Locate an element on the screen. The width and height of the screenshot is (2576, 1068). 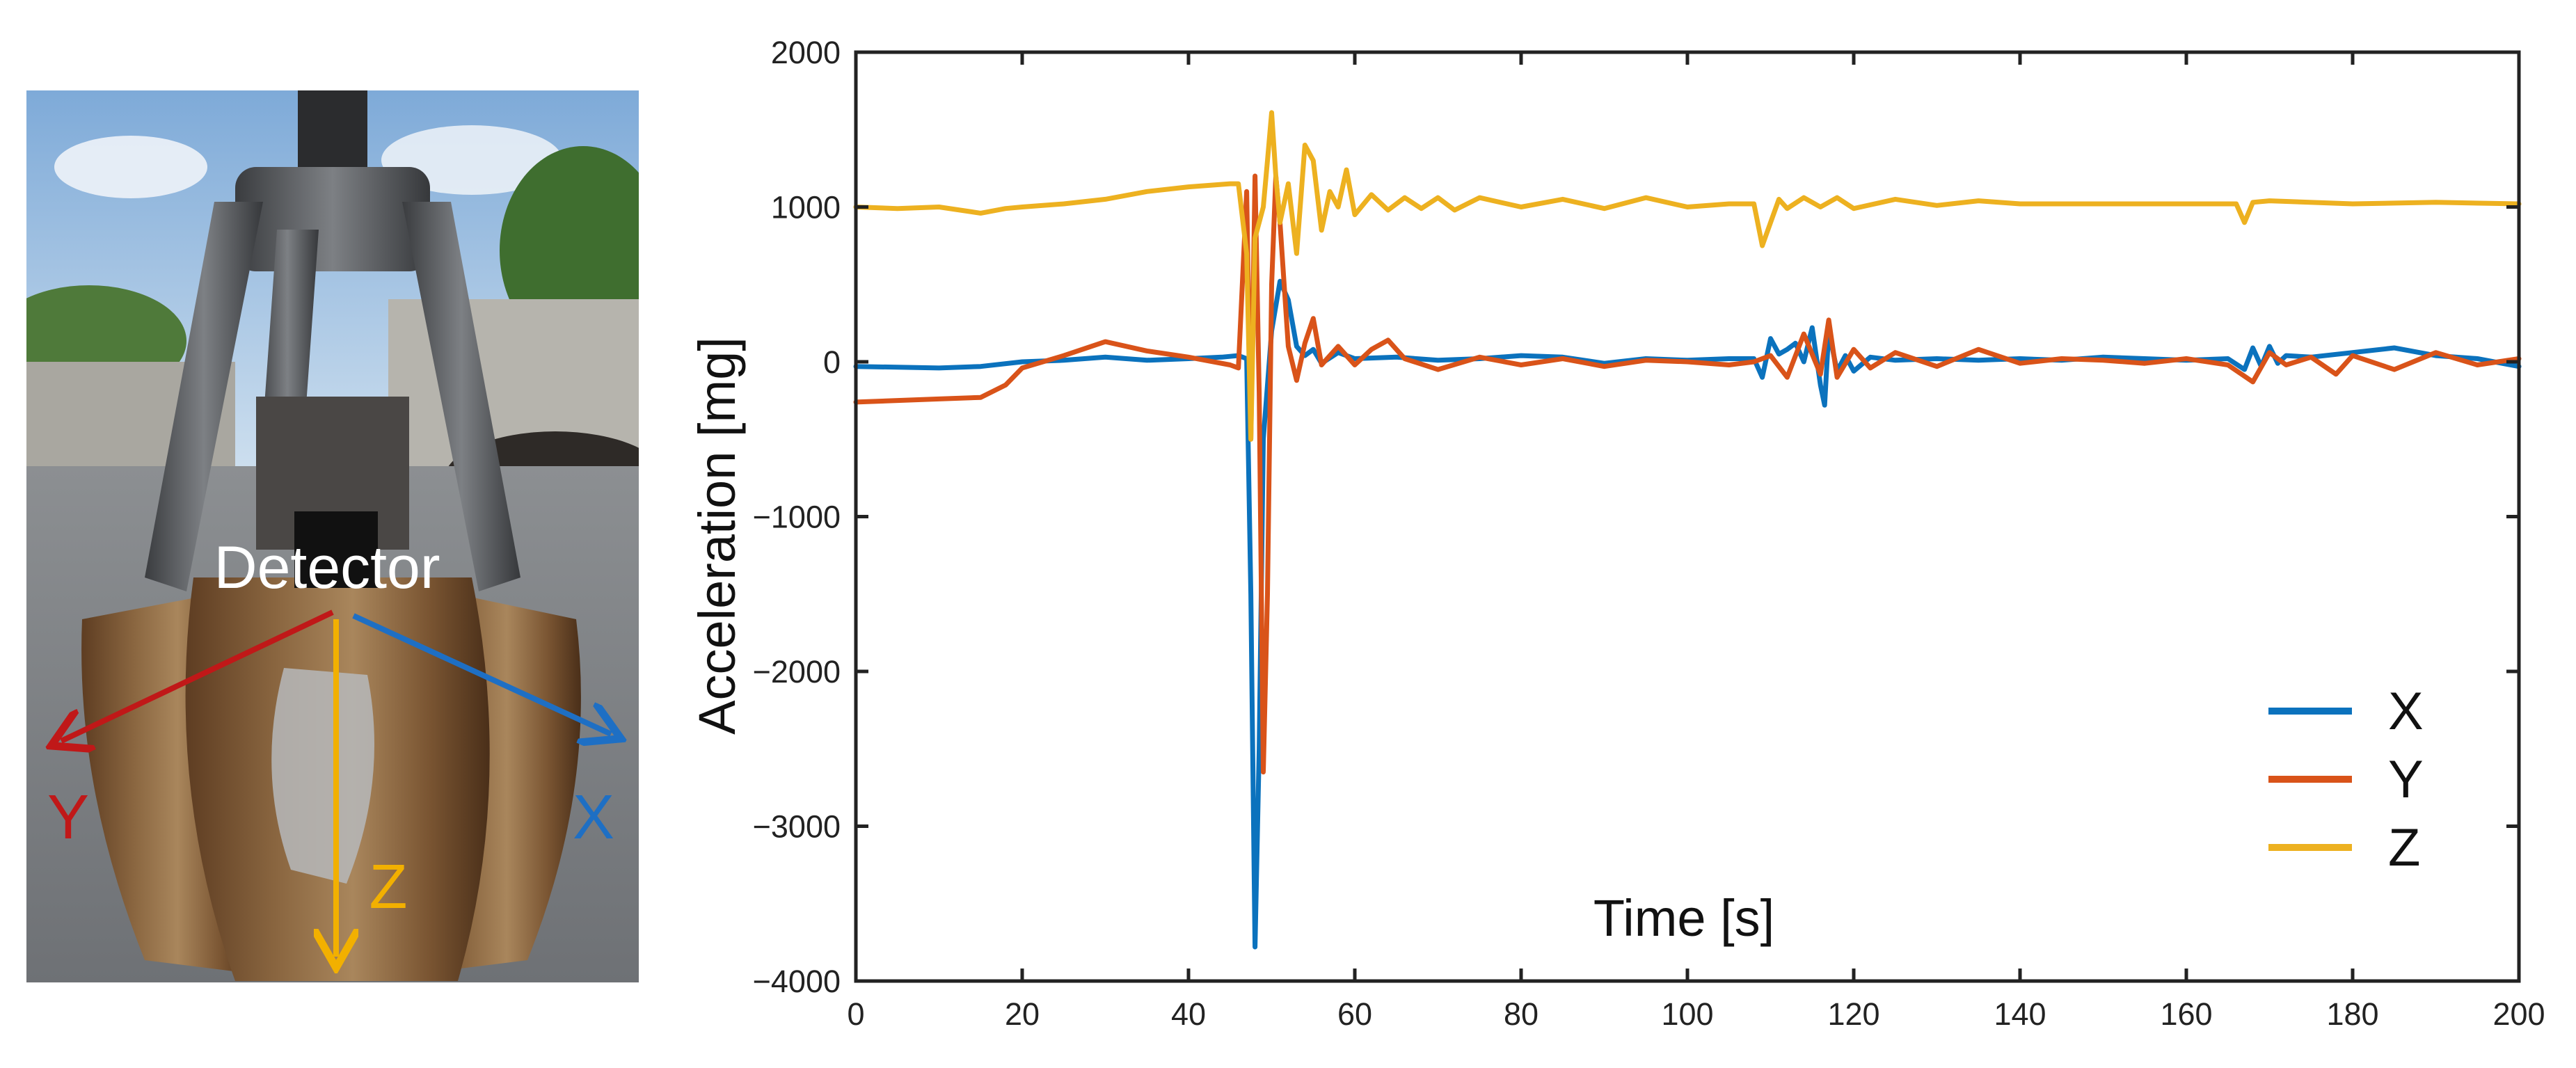
cylinder-right is located at coordinates (461, 397).